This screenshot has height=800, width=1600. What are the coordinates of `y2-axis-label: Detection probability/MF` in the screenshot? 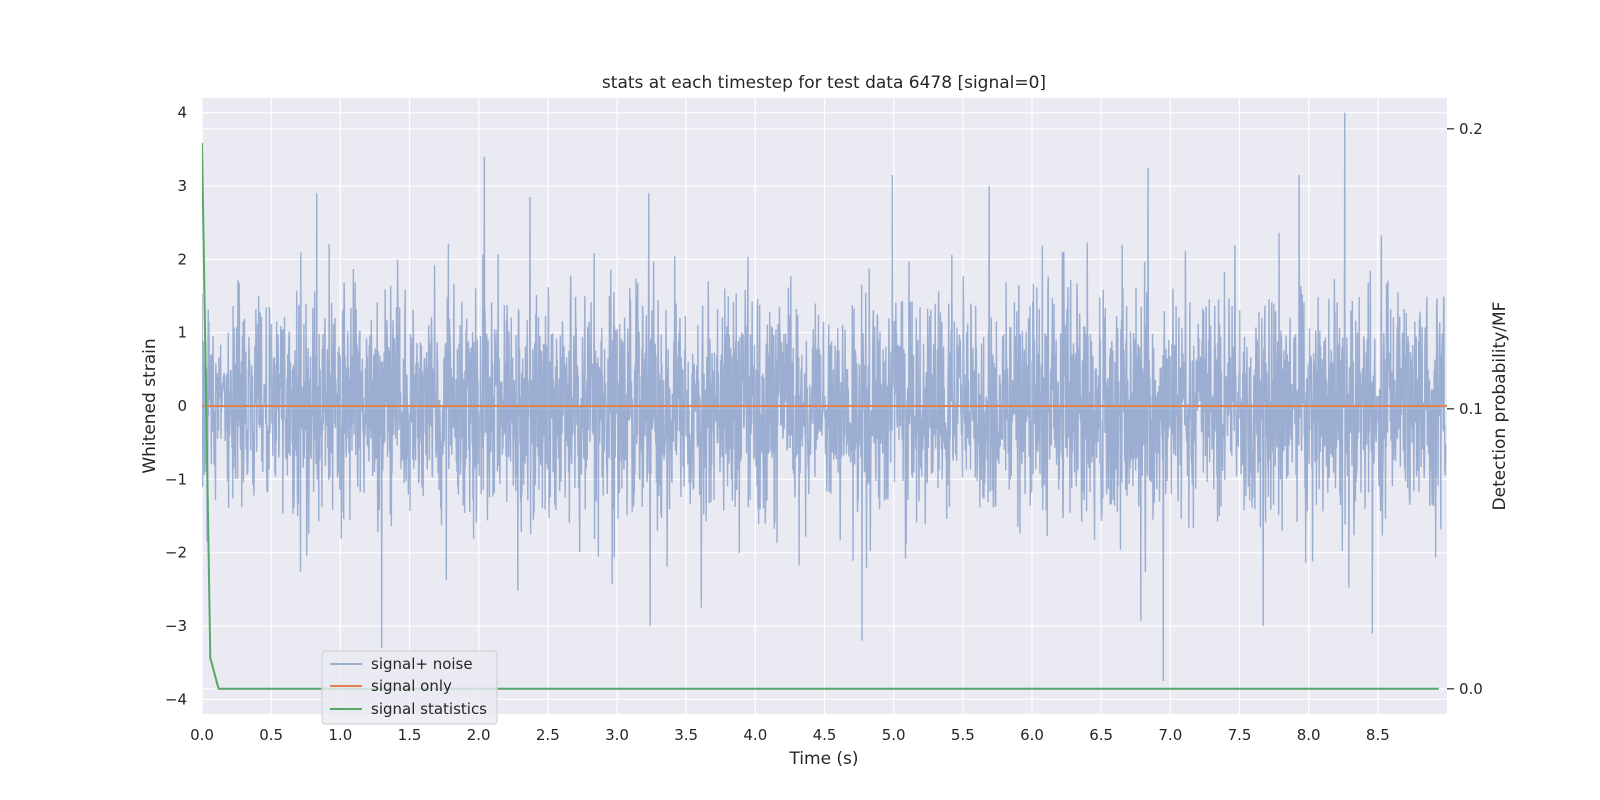 It's located at (1500, 406).